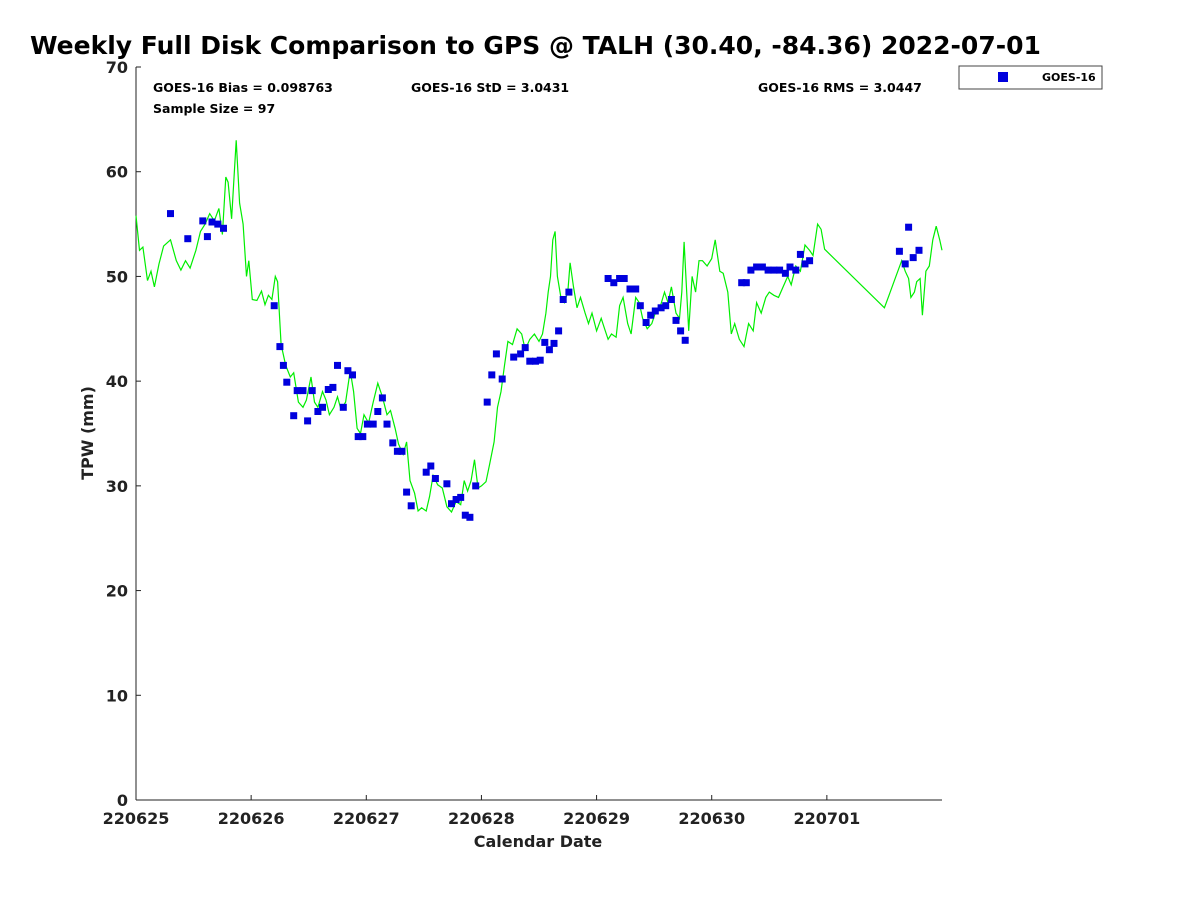 The width and height of the screenshot is (1200, 900). Describe the element at coordinates (490, 87) in the screenshot. I see `std-stat: GOES-16 StD = 3.0431` at that location.